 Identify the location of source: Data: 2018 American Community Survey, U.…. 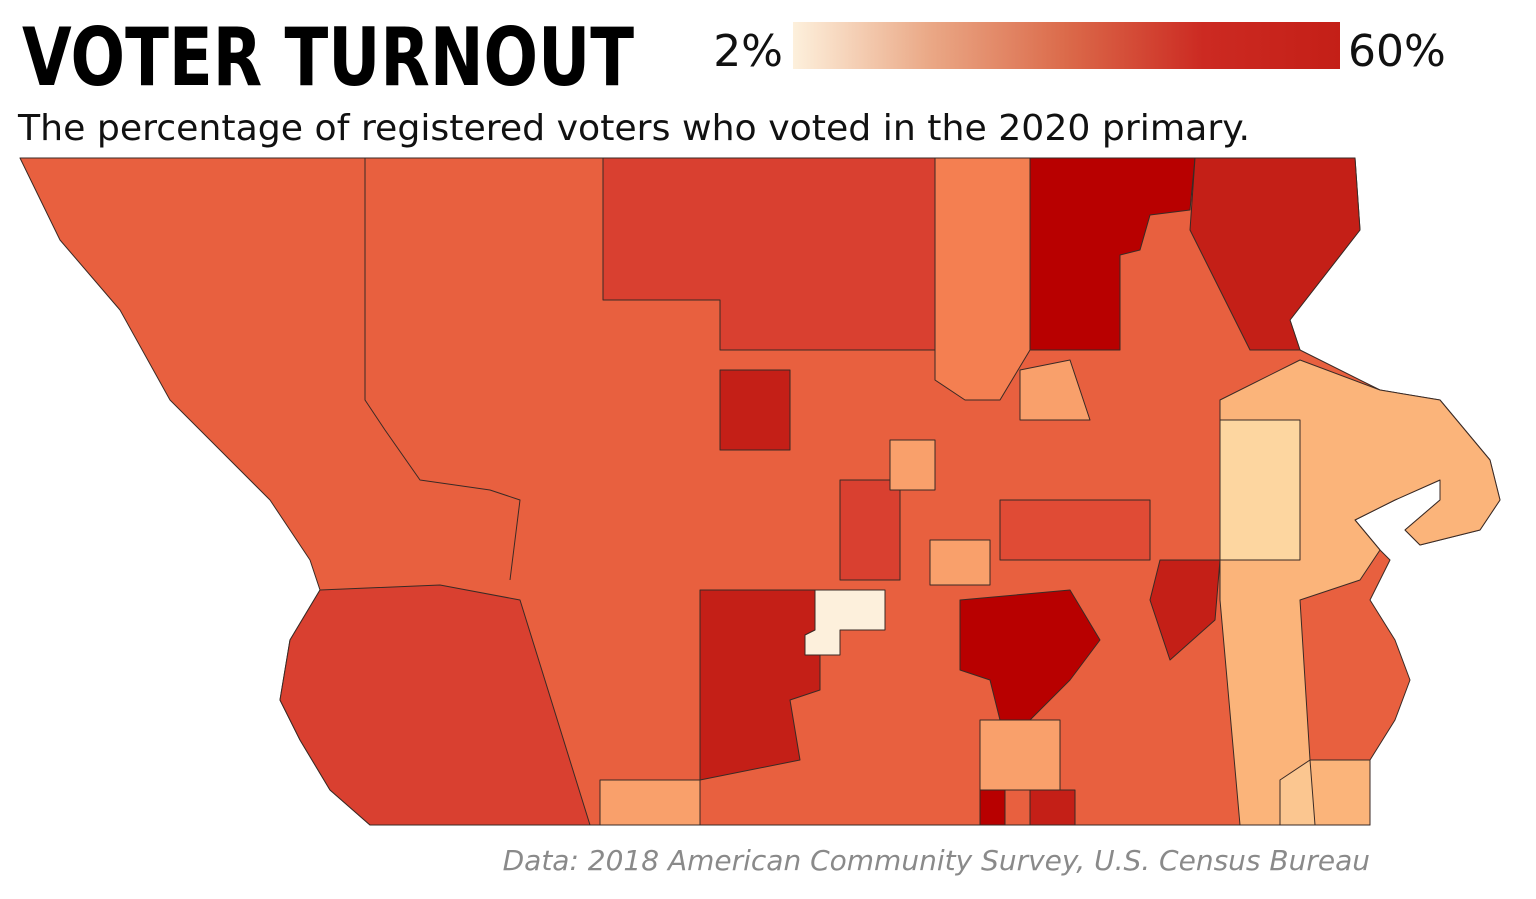
(936, 860).